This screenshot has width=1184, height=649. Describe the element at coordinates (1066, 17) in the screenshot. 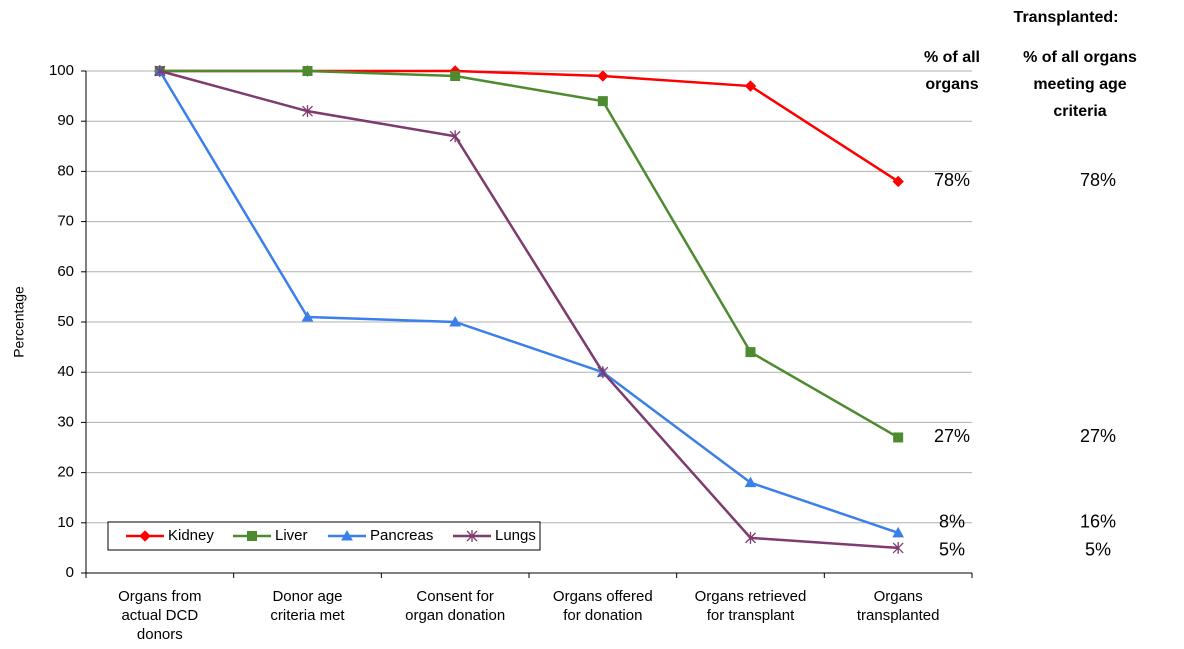

I see `annotation-heading: Transplanted:` at that location.